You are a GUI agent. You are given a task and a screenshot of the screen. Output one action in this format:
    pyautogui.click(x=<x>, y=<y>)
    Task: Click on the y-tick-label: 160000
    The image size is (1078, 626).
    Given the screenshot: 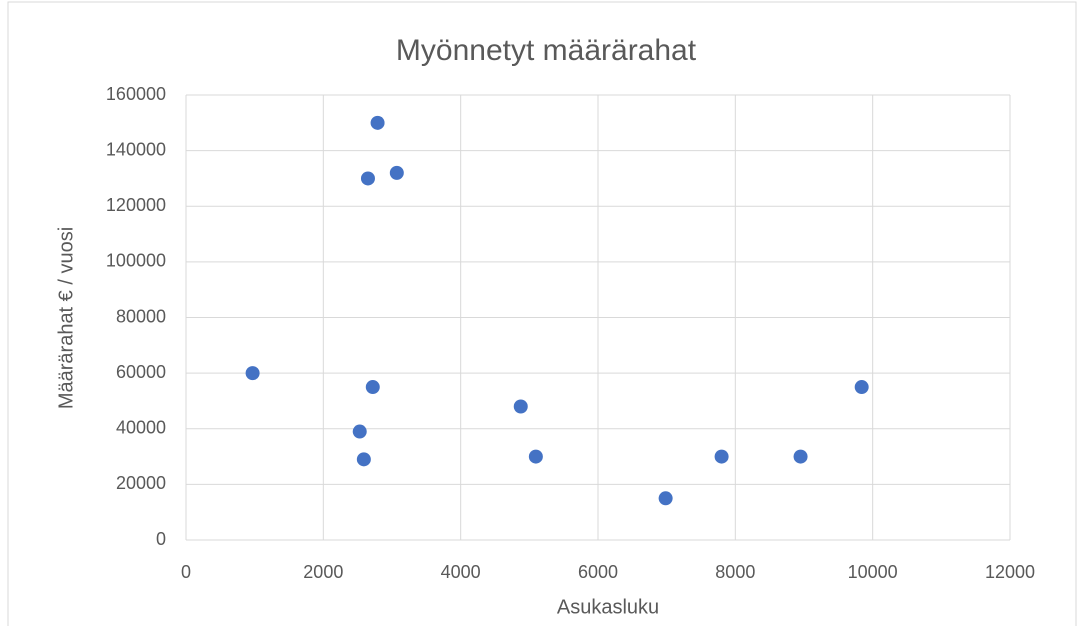 What is the action you would take?
    pyautogui.click(x=136, y=94)
    